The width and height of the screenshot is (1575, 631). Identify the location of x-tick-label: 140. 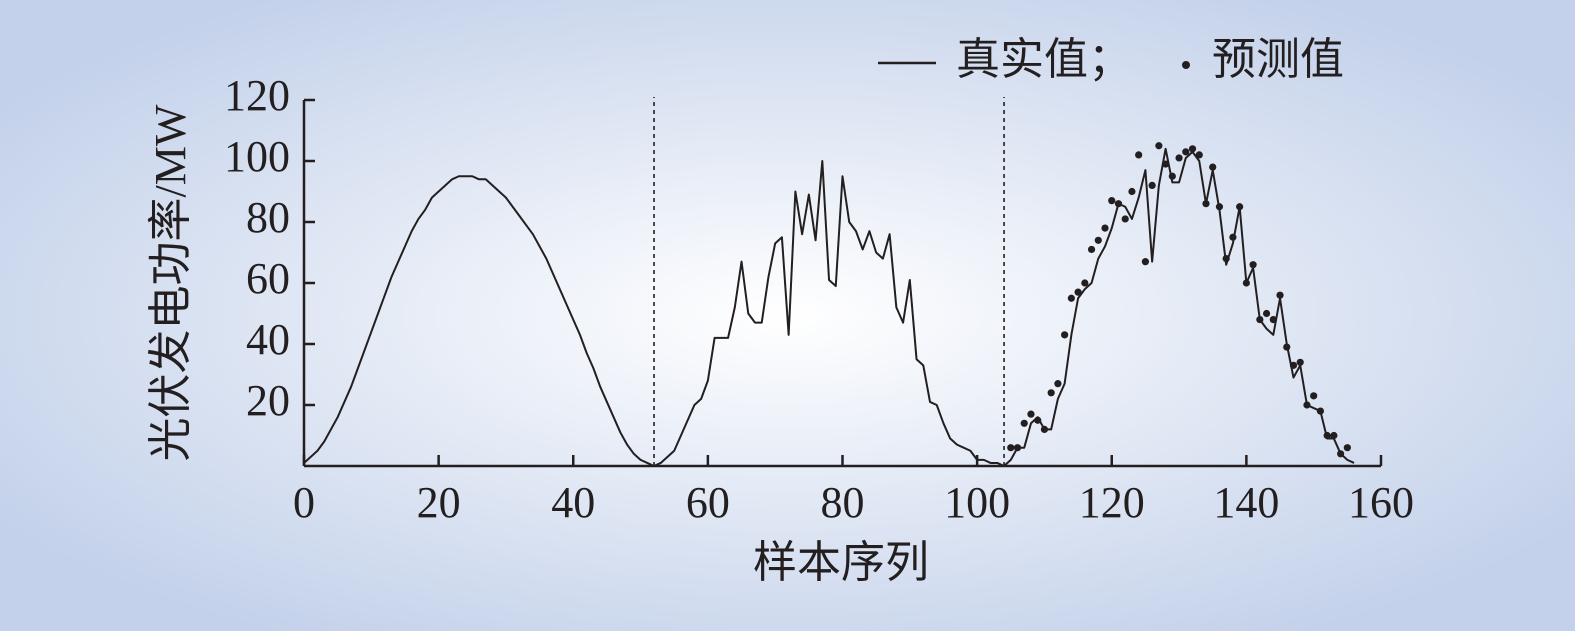
(1246, 502).